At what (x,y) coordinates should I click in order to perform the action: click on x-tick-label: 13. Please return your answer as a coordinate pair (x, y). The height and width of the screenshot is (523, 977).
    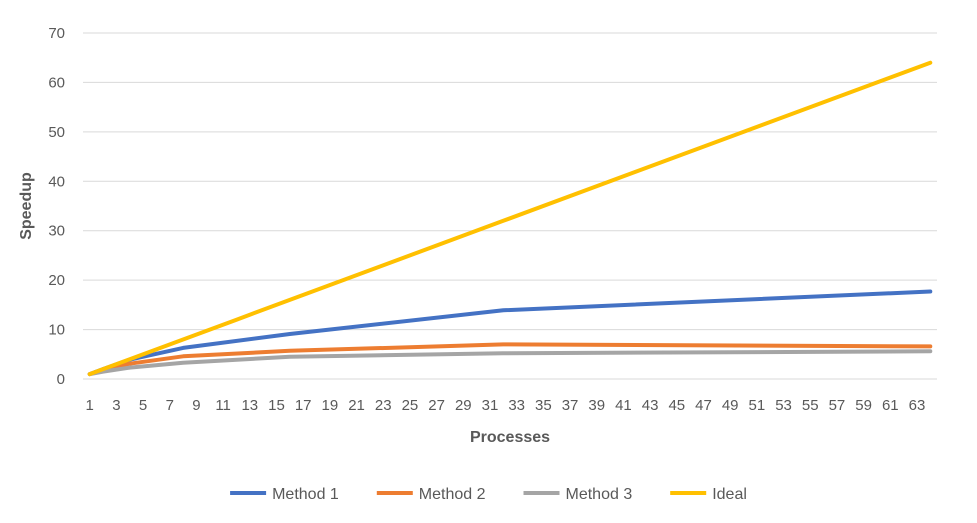
    Looking at the image, I should click on (249, 405).